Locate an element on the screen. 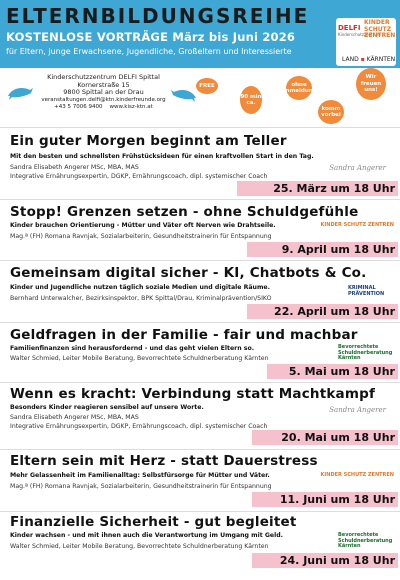 Image resolution: width=400 pixels, height=580 pixels. event-date: 5. Mai um 18 Uhr is located at coordinates (332, 371).